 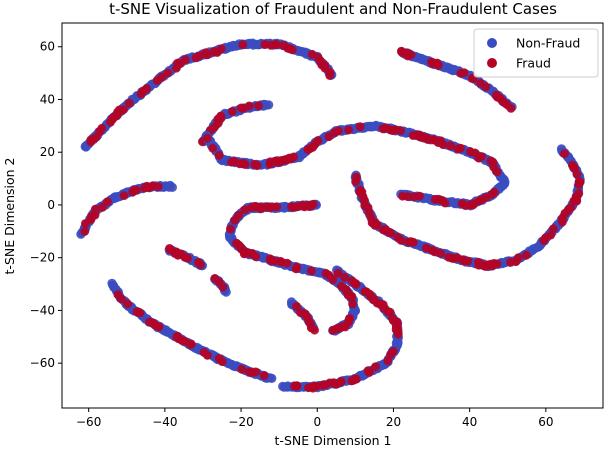 I want to click on x-tick-label: −20, so click(x=240, y=422).